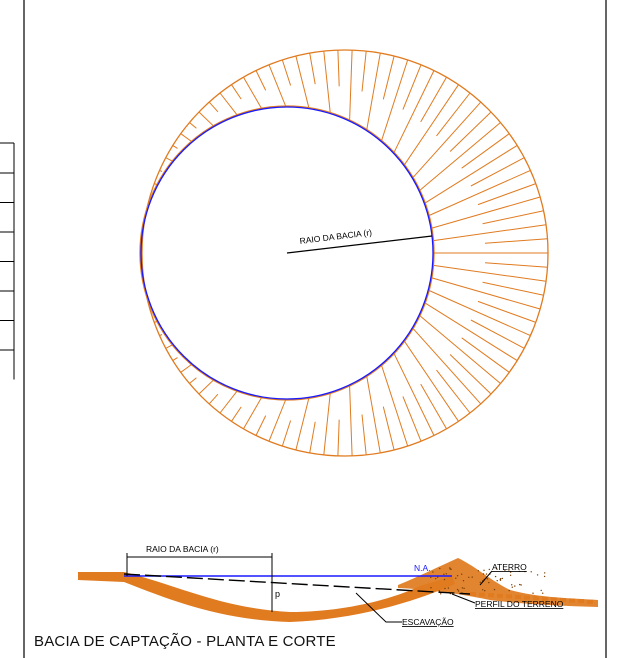 The image size is (619, 658). I want to click on embankment-leader, so click(486, 578).